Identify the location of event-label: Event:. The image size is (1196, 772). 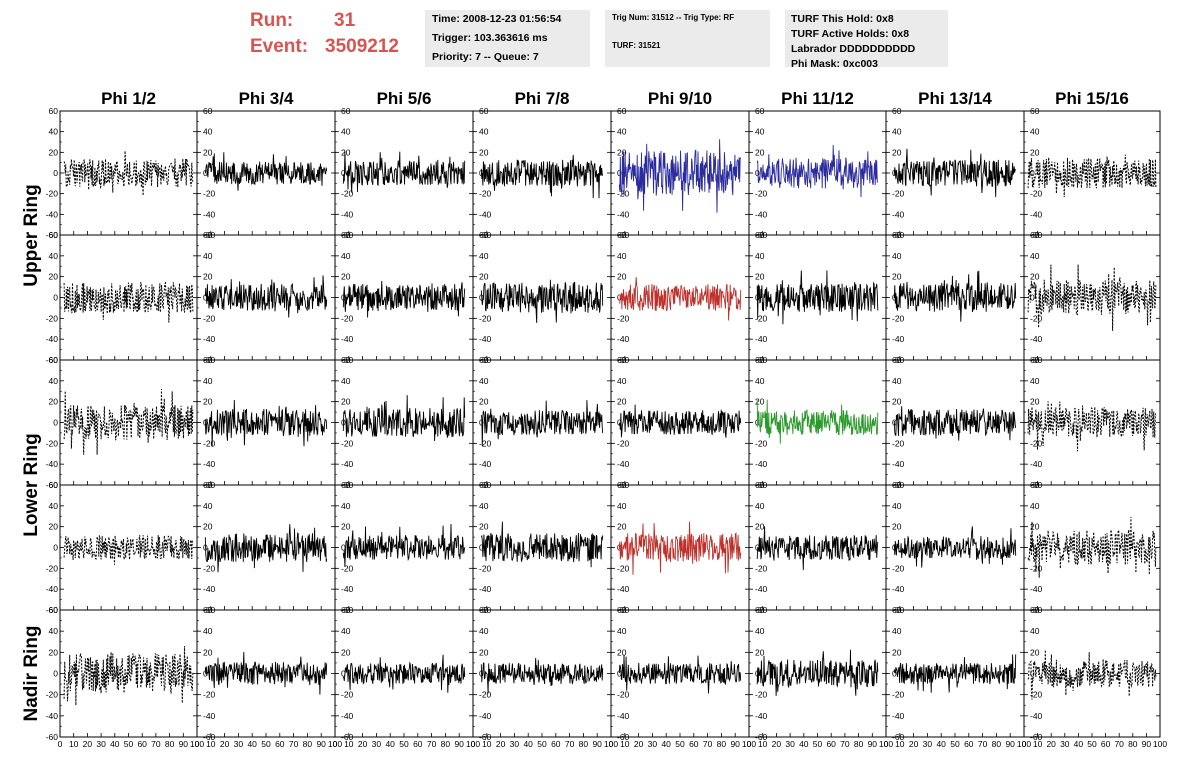
(279, 46).